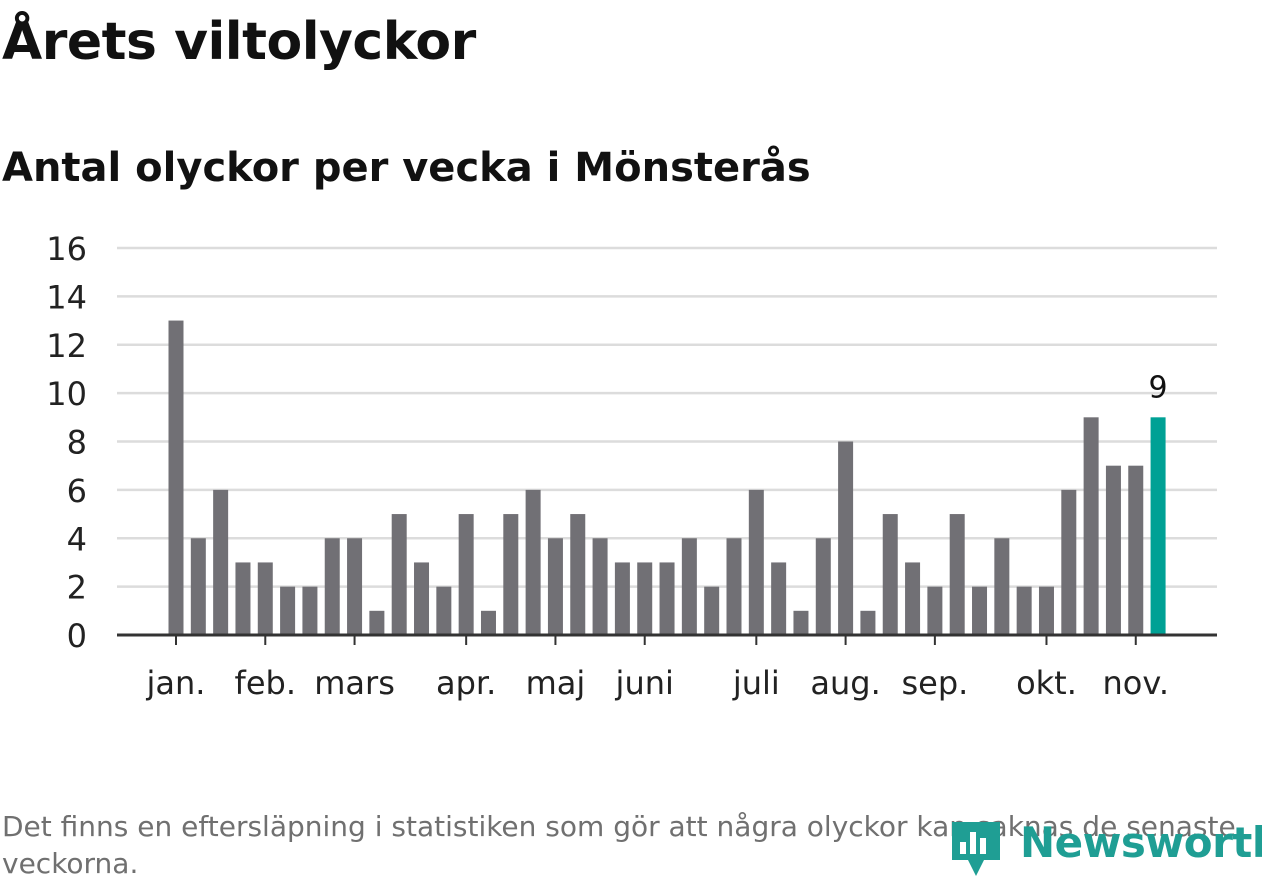 The width and height of the screenshot is (1262, 882). What do you see at coordinates (66, 442) in the screenshot?
I see `y-axis-ticks: 0 2 4 6 8 10 12 14 16` at bounding box center [66, 442].